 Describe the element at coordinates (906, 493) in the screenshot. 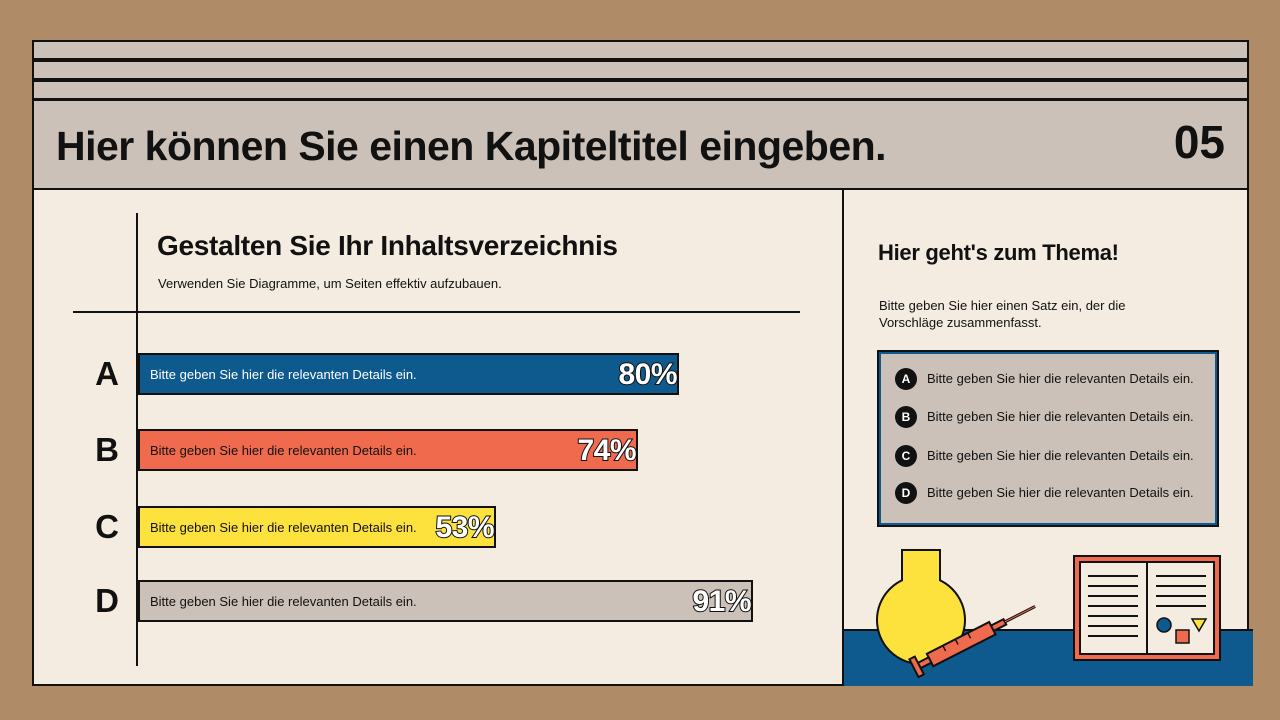

I see `letter-badge: D` at that location.